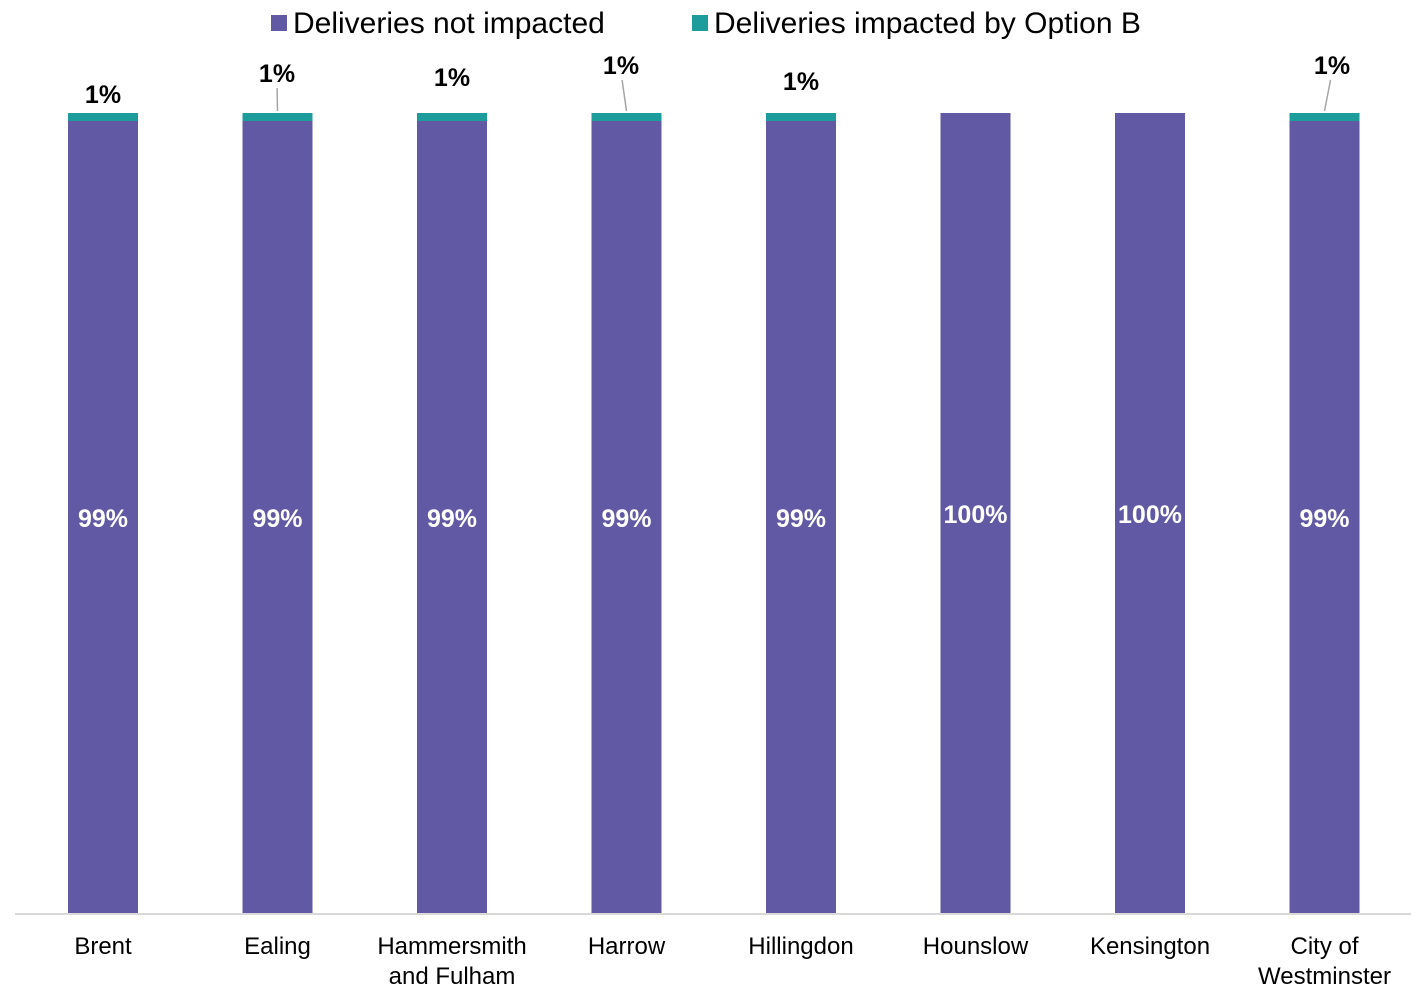  Describe the element at coordinates (451, 946) in the screenshot. I see `x-tick-label-line: Hammersmith` at that location.